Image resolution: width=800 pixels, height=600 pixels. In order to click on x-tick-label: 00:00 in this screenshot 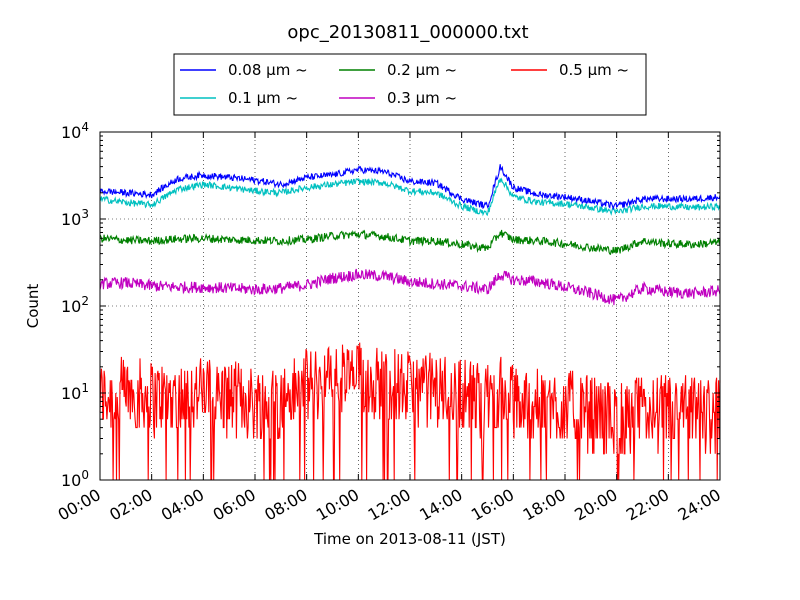, I will do `click(79, 505)`.